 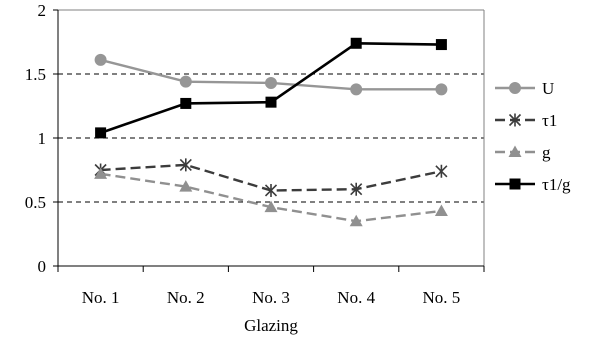 What do you see at coordinates (42, 10) in the screenshot?
I see `y-tick-label: 2` at bounding box center [42, 10].